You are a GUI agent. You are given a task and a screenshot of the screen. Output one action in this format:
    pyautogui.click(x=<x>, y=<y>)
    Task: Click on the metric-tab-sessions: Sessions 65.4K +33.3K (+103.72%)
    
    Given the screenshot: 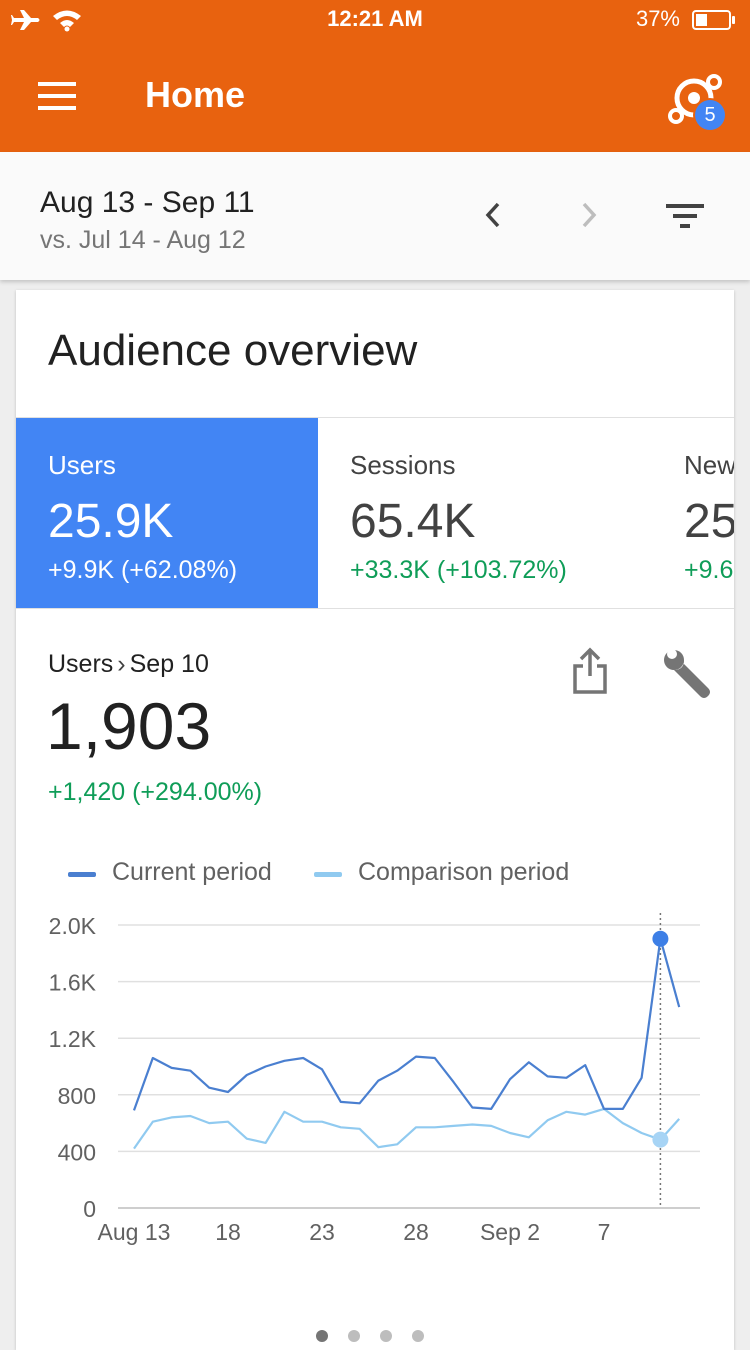 What is the action you would take?
    pyautogui.click(x=485, y=513)
    